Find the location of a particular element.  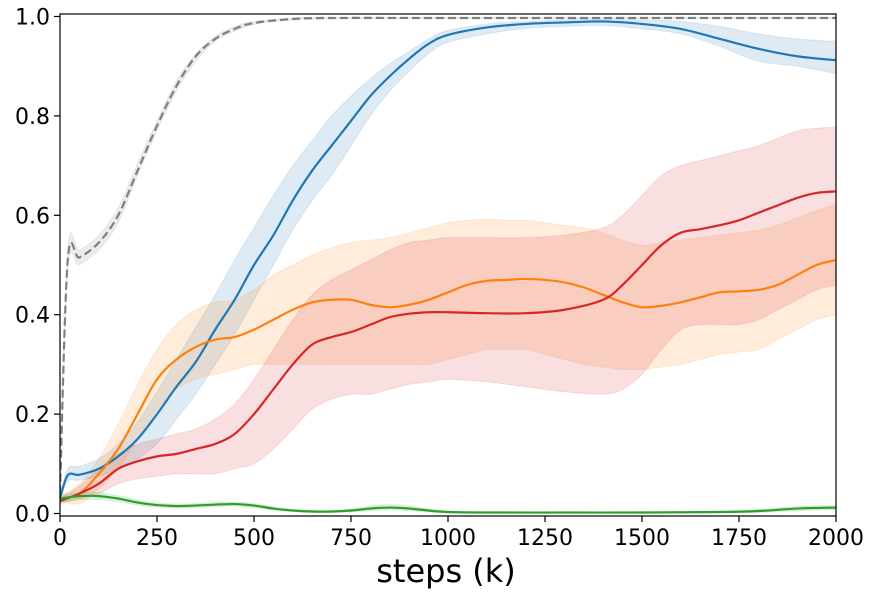

x-axis-ticks: 0 250 500 750 1000 1250 1500 1750 2000 is located at coordinates (458, 533).